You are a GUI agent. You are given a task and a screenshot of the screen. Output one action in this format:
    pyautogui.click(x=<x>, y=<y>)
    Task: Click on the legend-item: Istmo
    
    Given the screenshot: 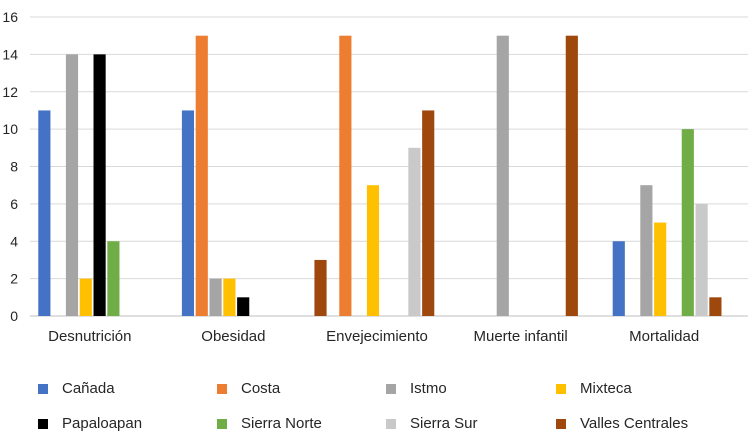 What is the action you would take?
    pyautogui.click(x=416, y=388)
    